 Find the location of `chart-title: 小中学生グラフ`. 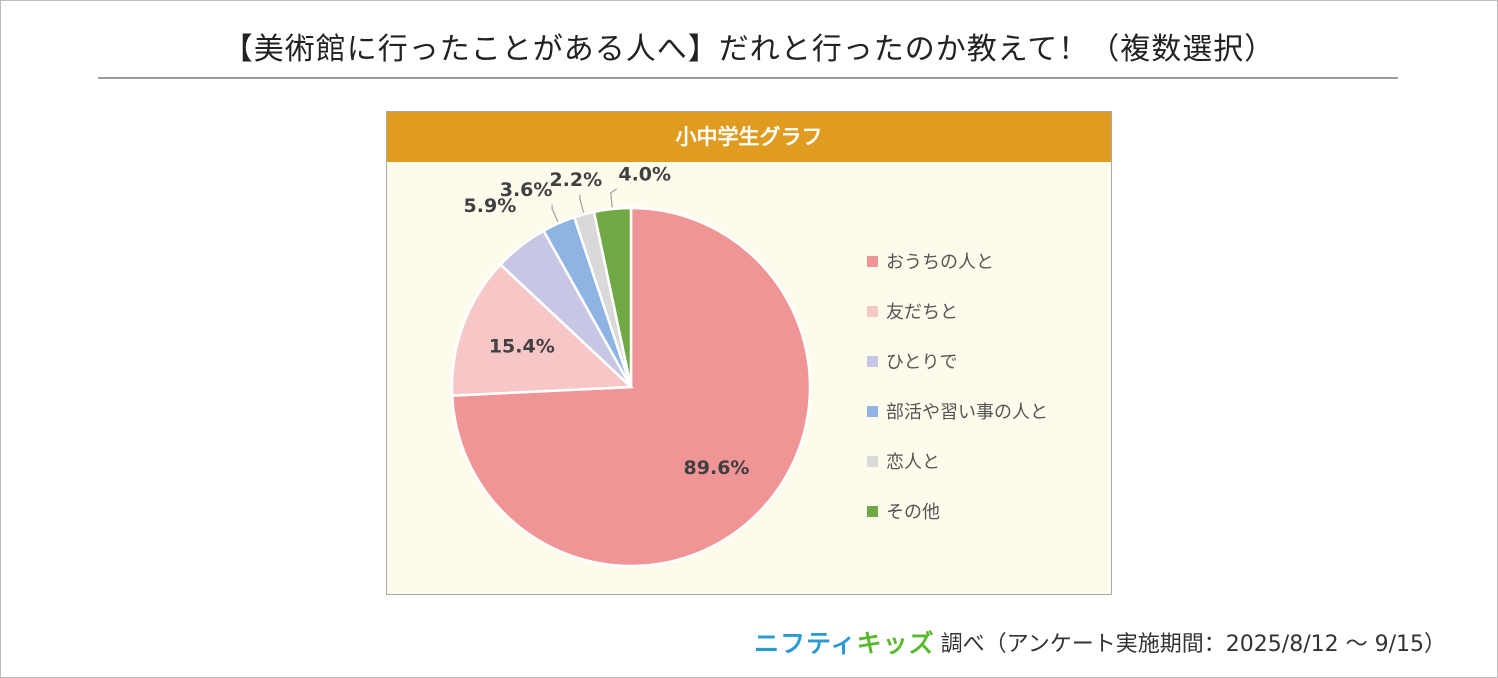

chart-title: 小中学生グラフ is located at coordinates (749, 137).